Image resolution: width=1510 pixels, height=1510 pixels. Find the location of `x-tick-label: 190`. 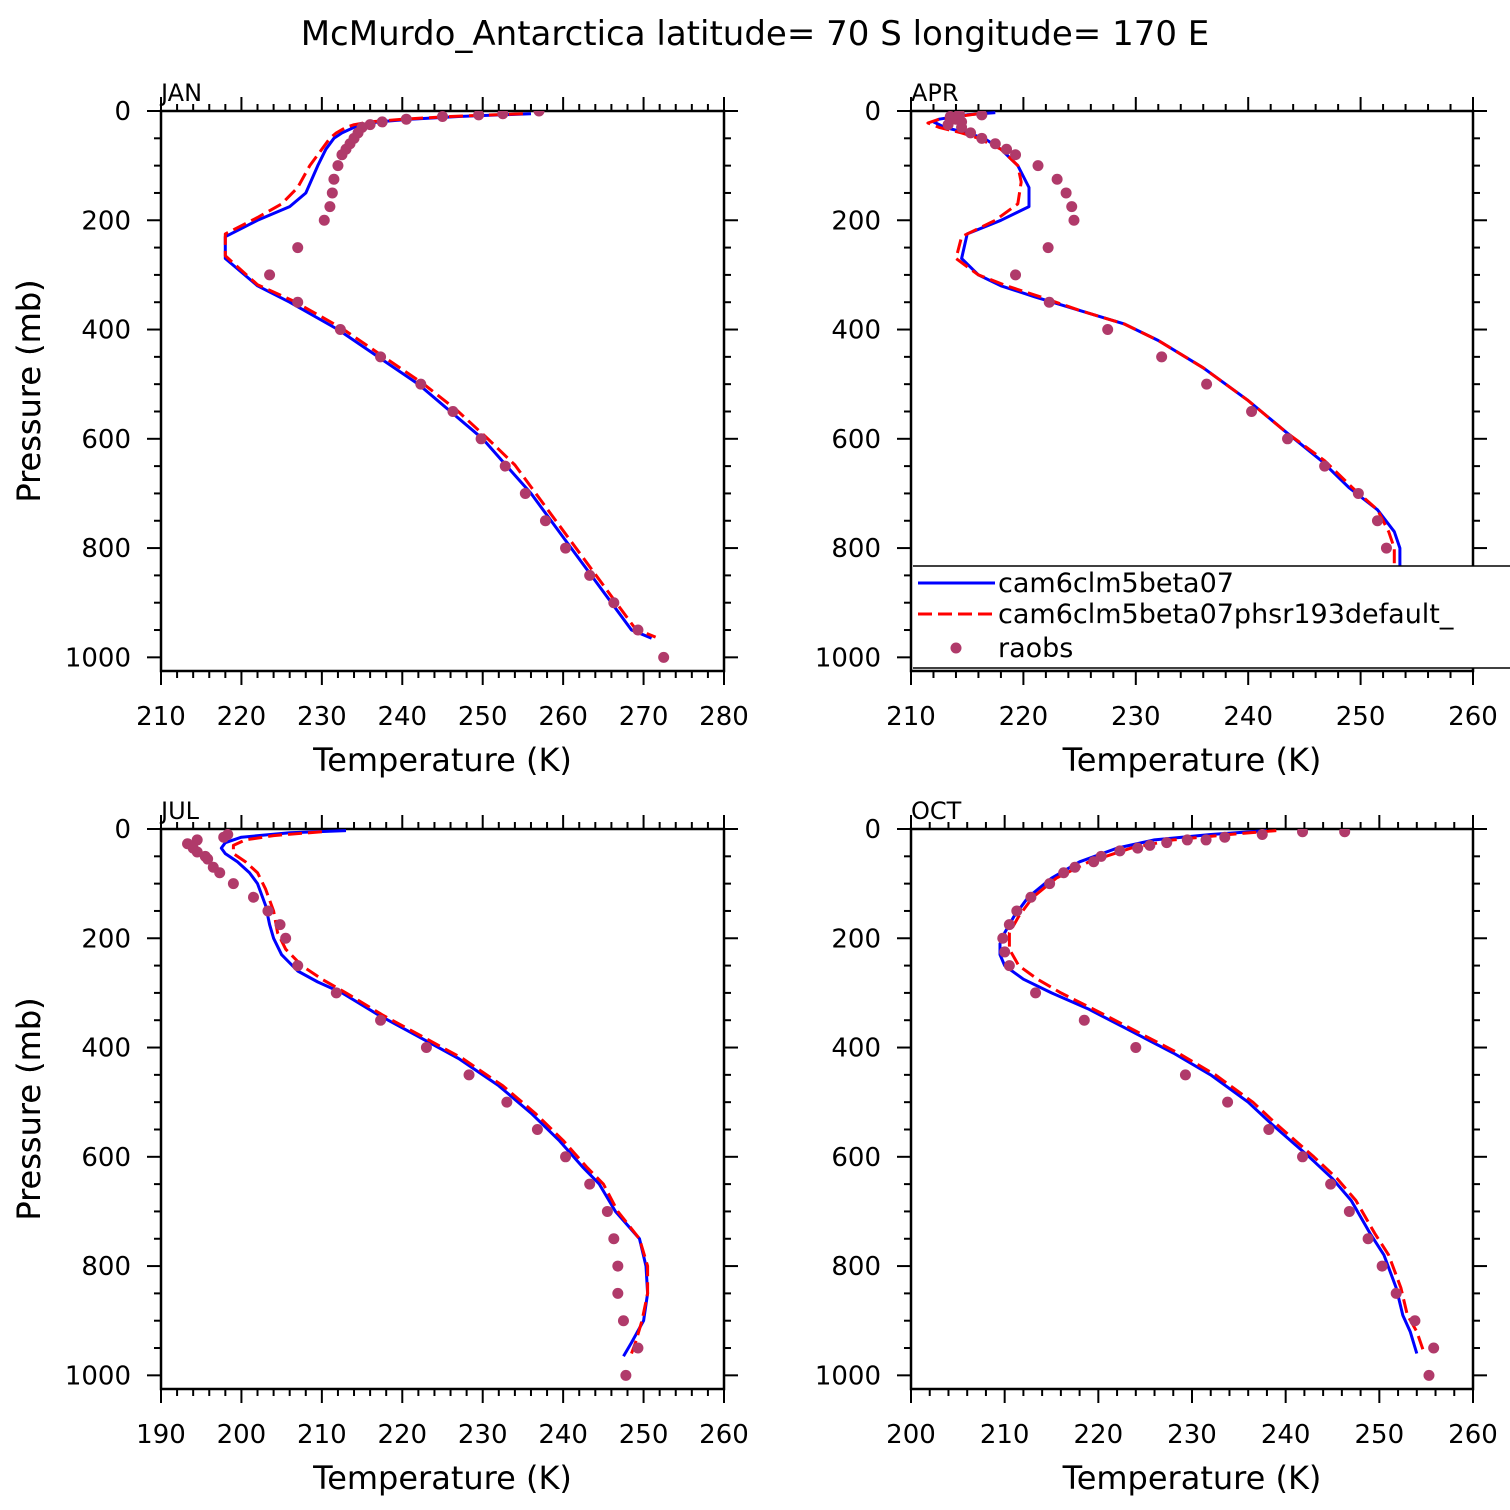

x-tick-label: 190 is located at coordinates (161, 1435).